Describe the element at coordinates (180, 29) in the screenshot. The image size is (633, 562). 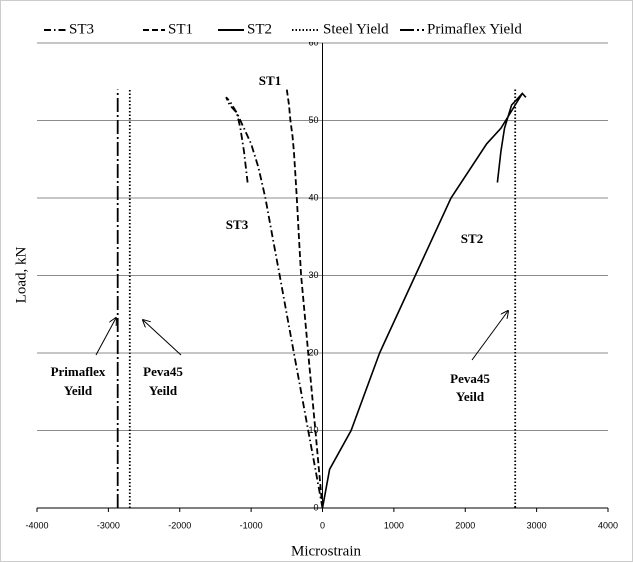
I see `legend-label: ST1` at that location.